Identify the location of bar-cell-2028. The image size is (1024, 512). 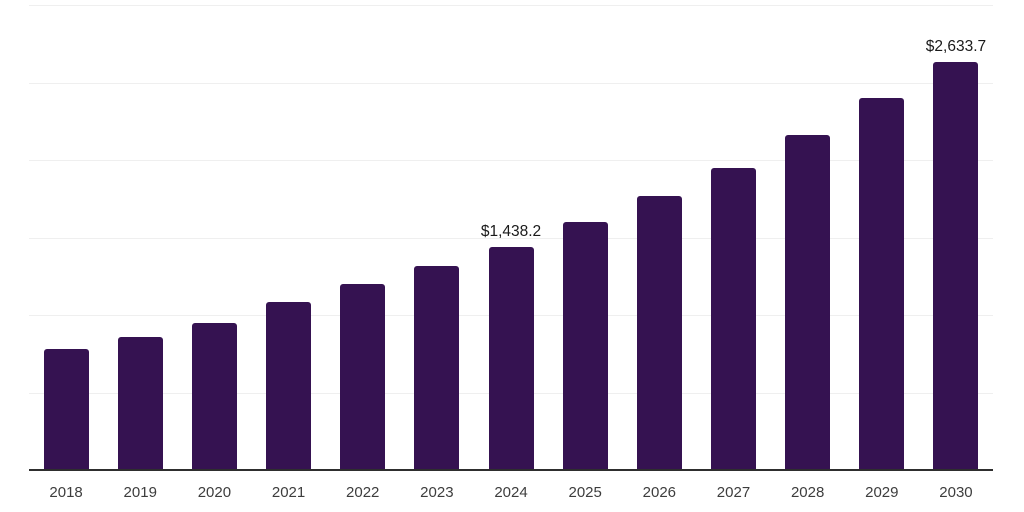
(808, 237).